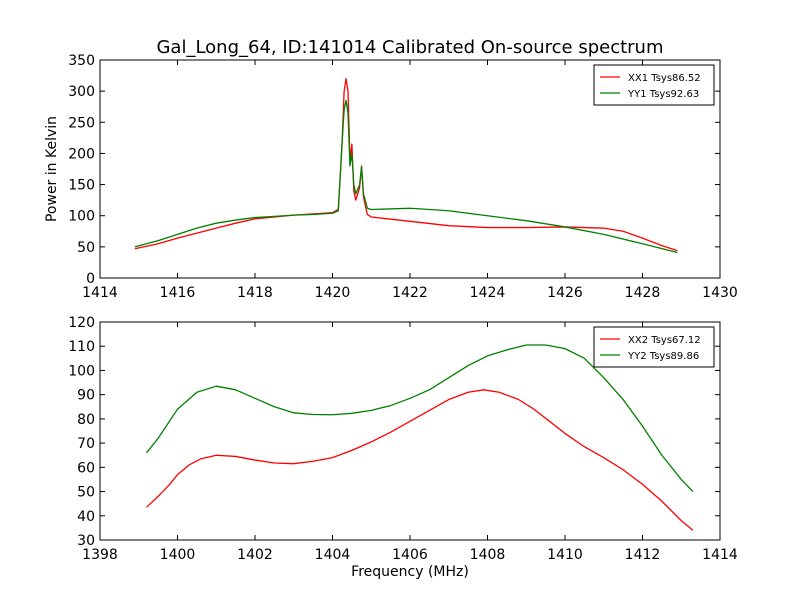 This screenshot has width=800, height=600. I want to click on x-tick-label: 1408, so click(488, 555).